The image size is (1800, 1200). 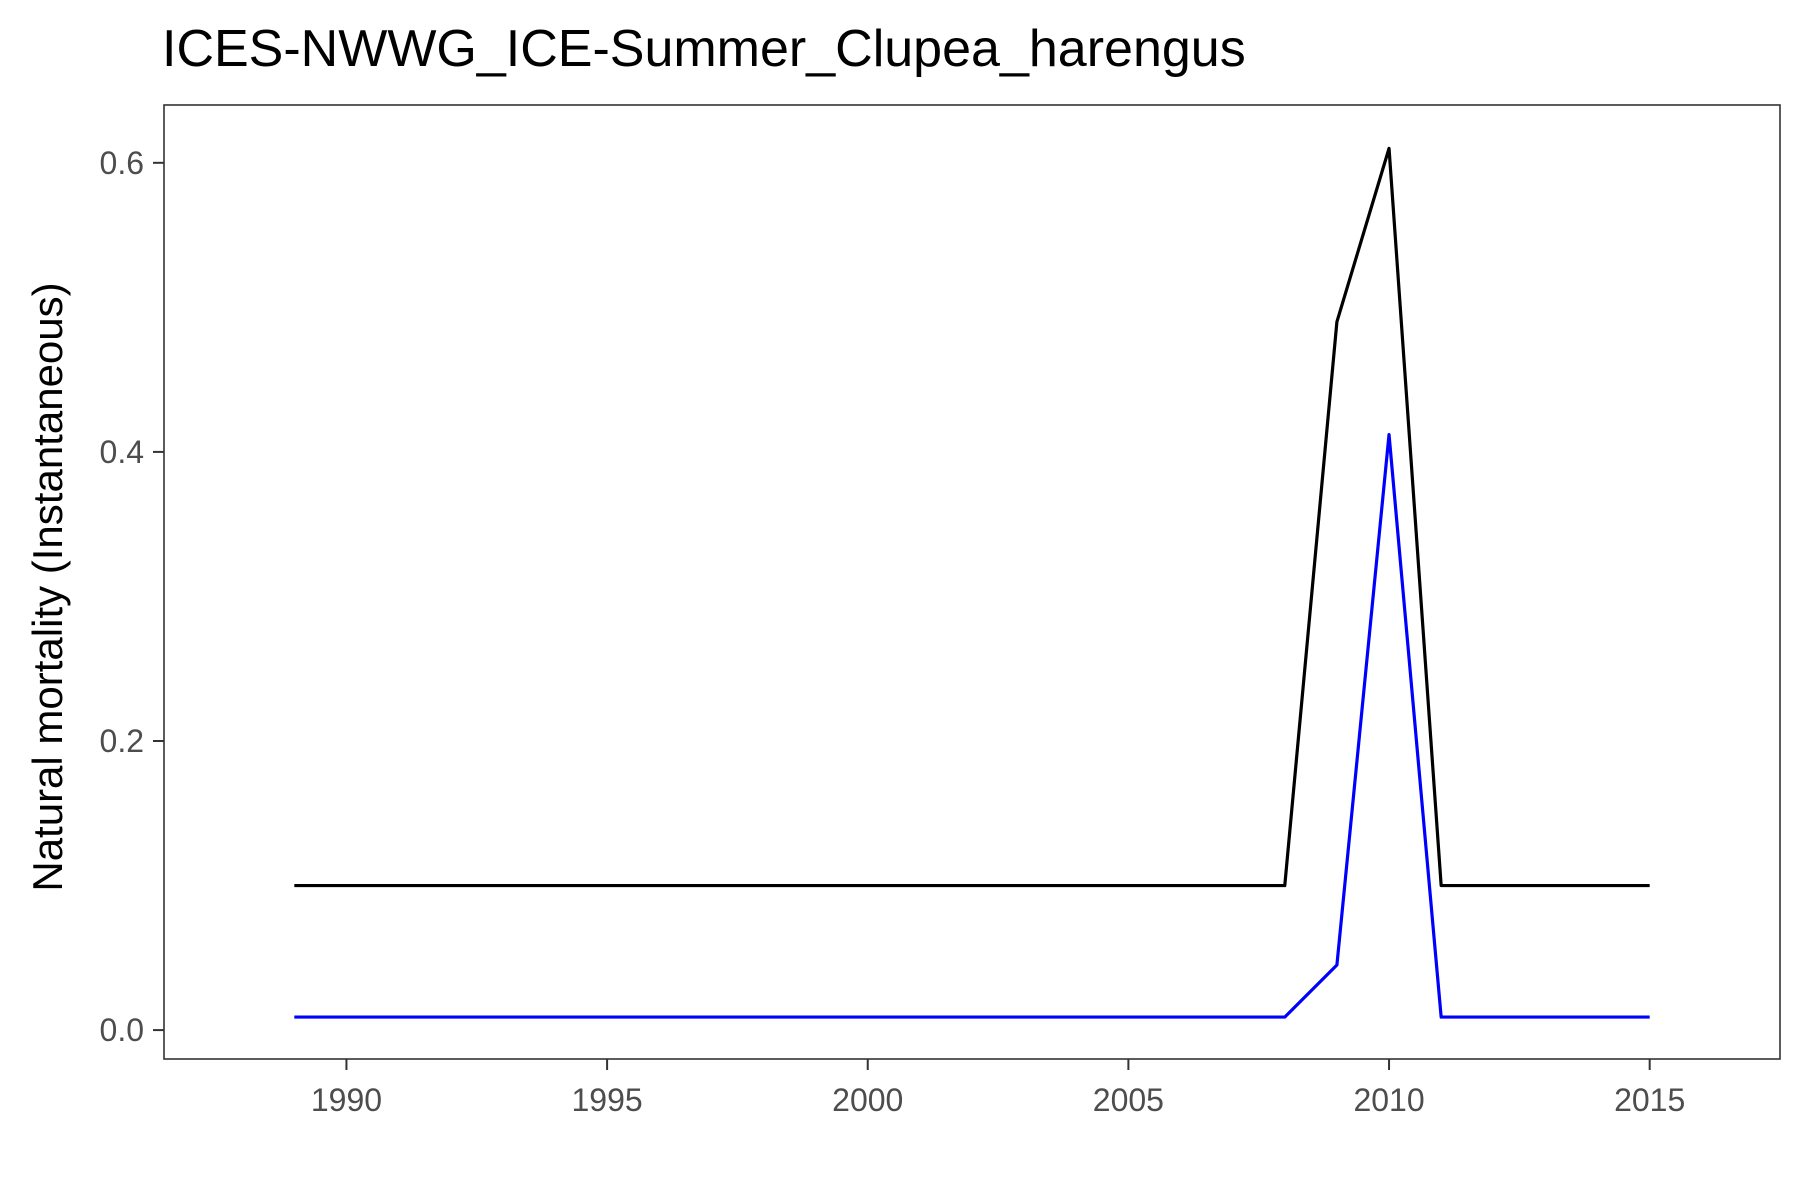 I want to click on y-tick-label: 0.4, so click(x=122, y=452).